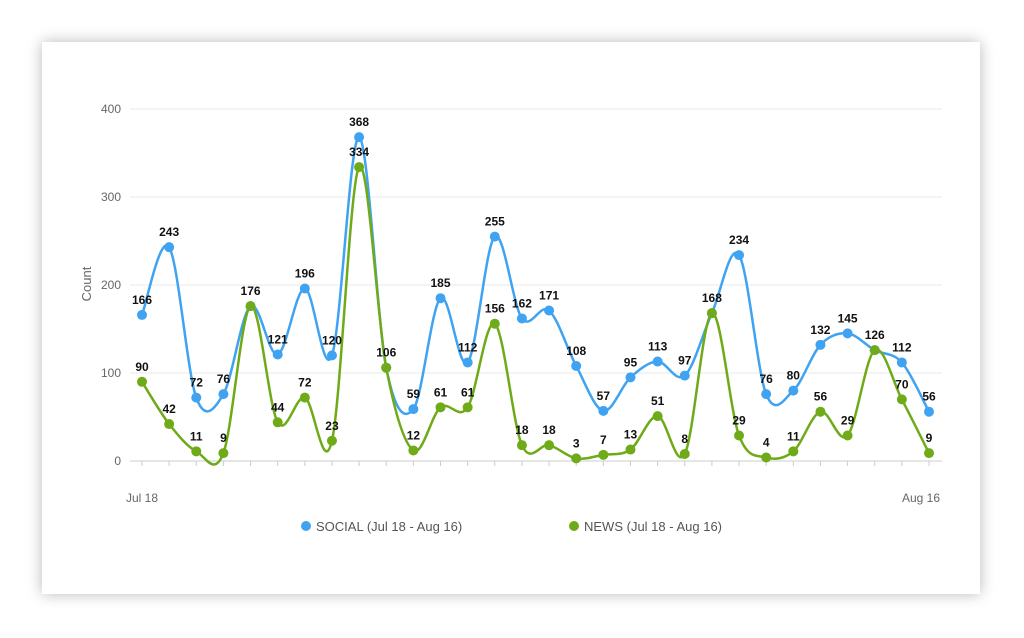 The height and width of the screenshot is (638, 1024). Describe the element at coordinates (875, 335) in the screenshot. I see `data-label-social: 126` at that location.